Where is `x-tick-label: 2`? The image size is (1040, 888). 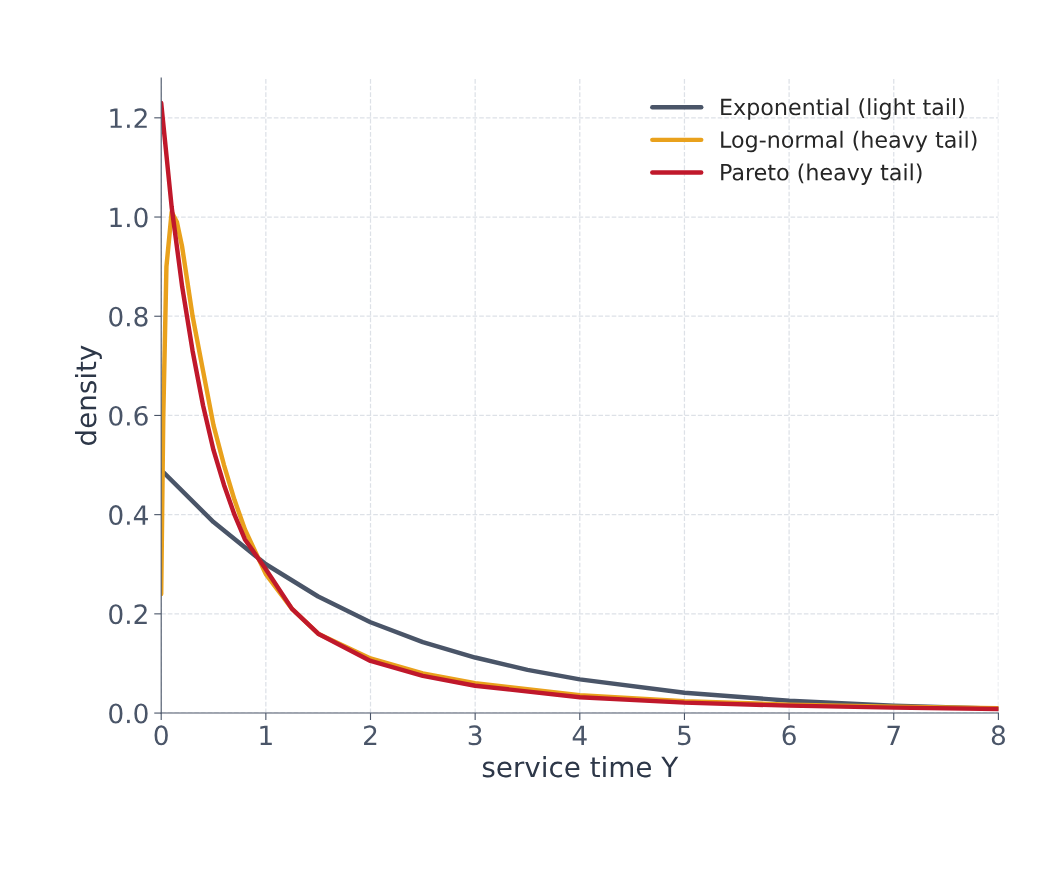 x-tick-label: 2 is located at coordinates (370, 735).